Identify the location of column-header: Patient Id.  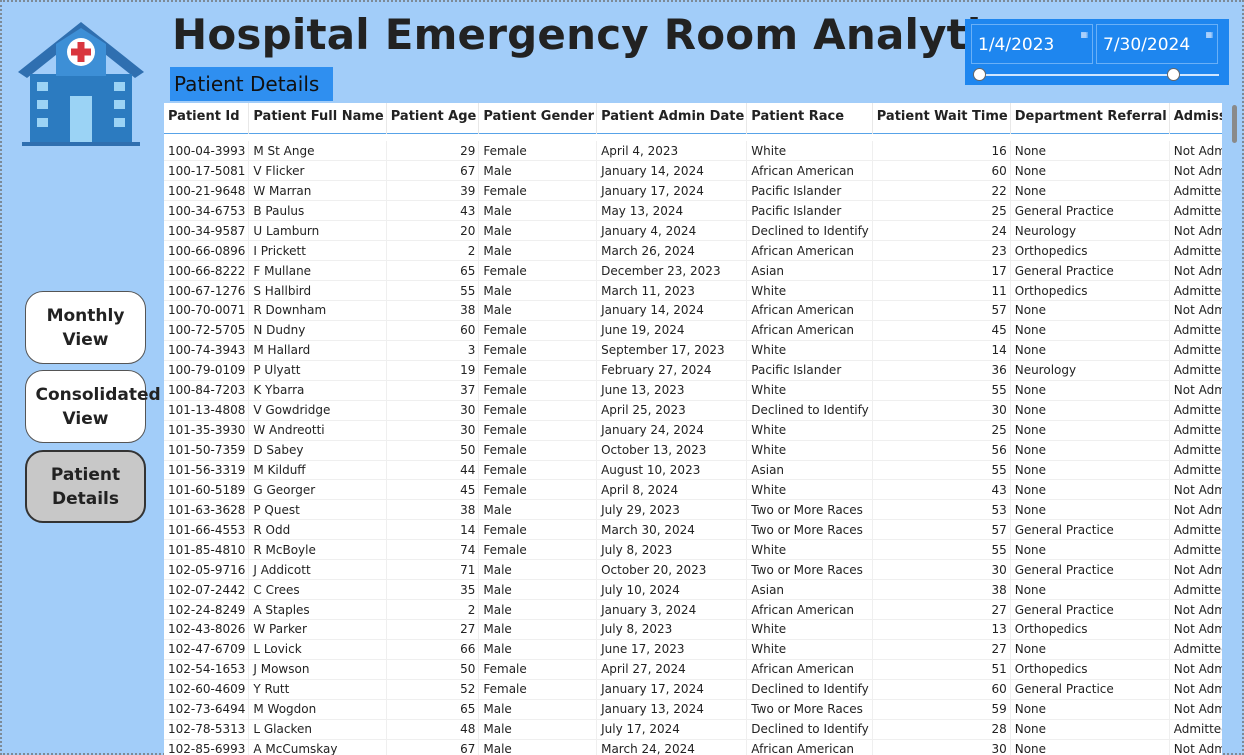
(207, 118).